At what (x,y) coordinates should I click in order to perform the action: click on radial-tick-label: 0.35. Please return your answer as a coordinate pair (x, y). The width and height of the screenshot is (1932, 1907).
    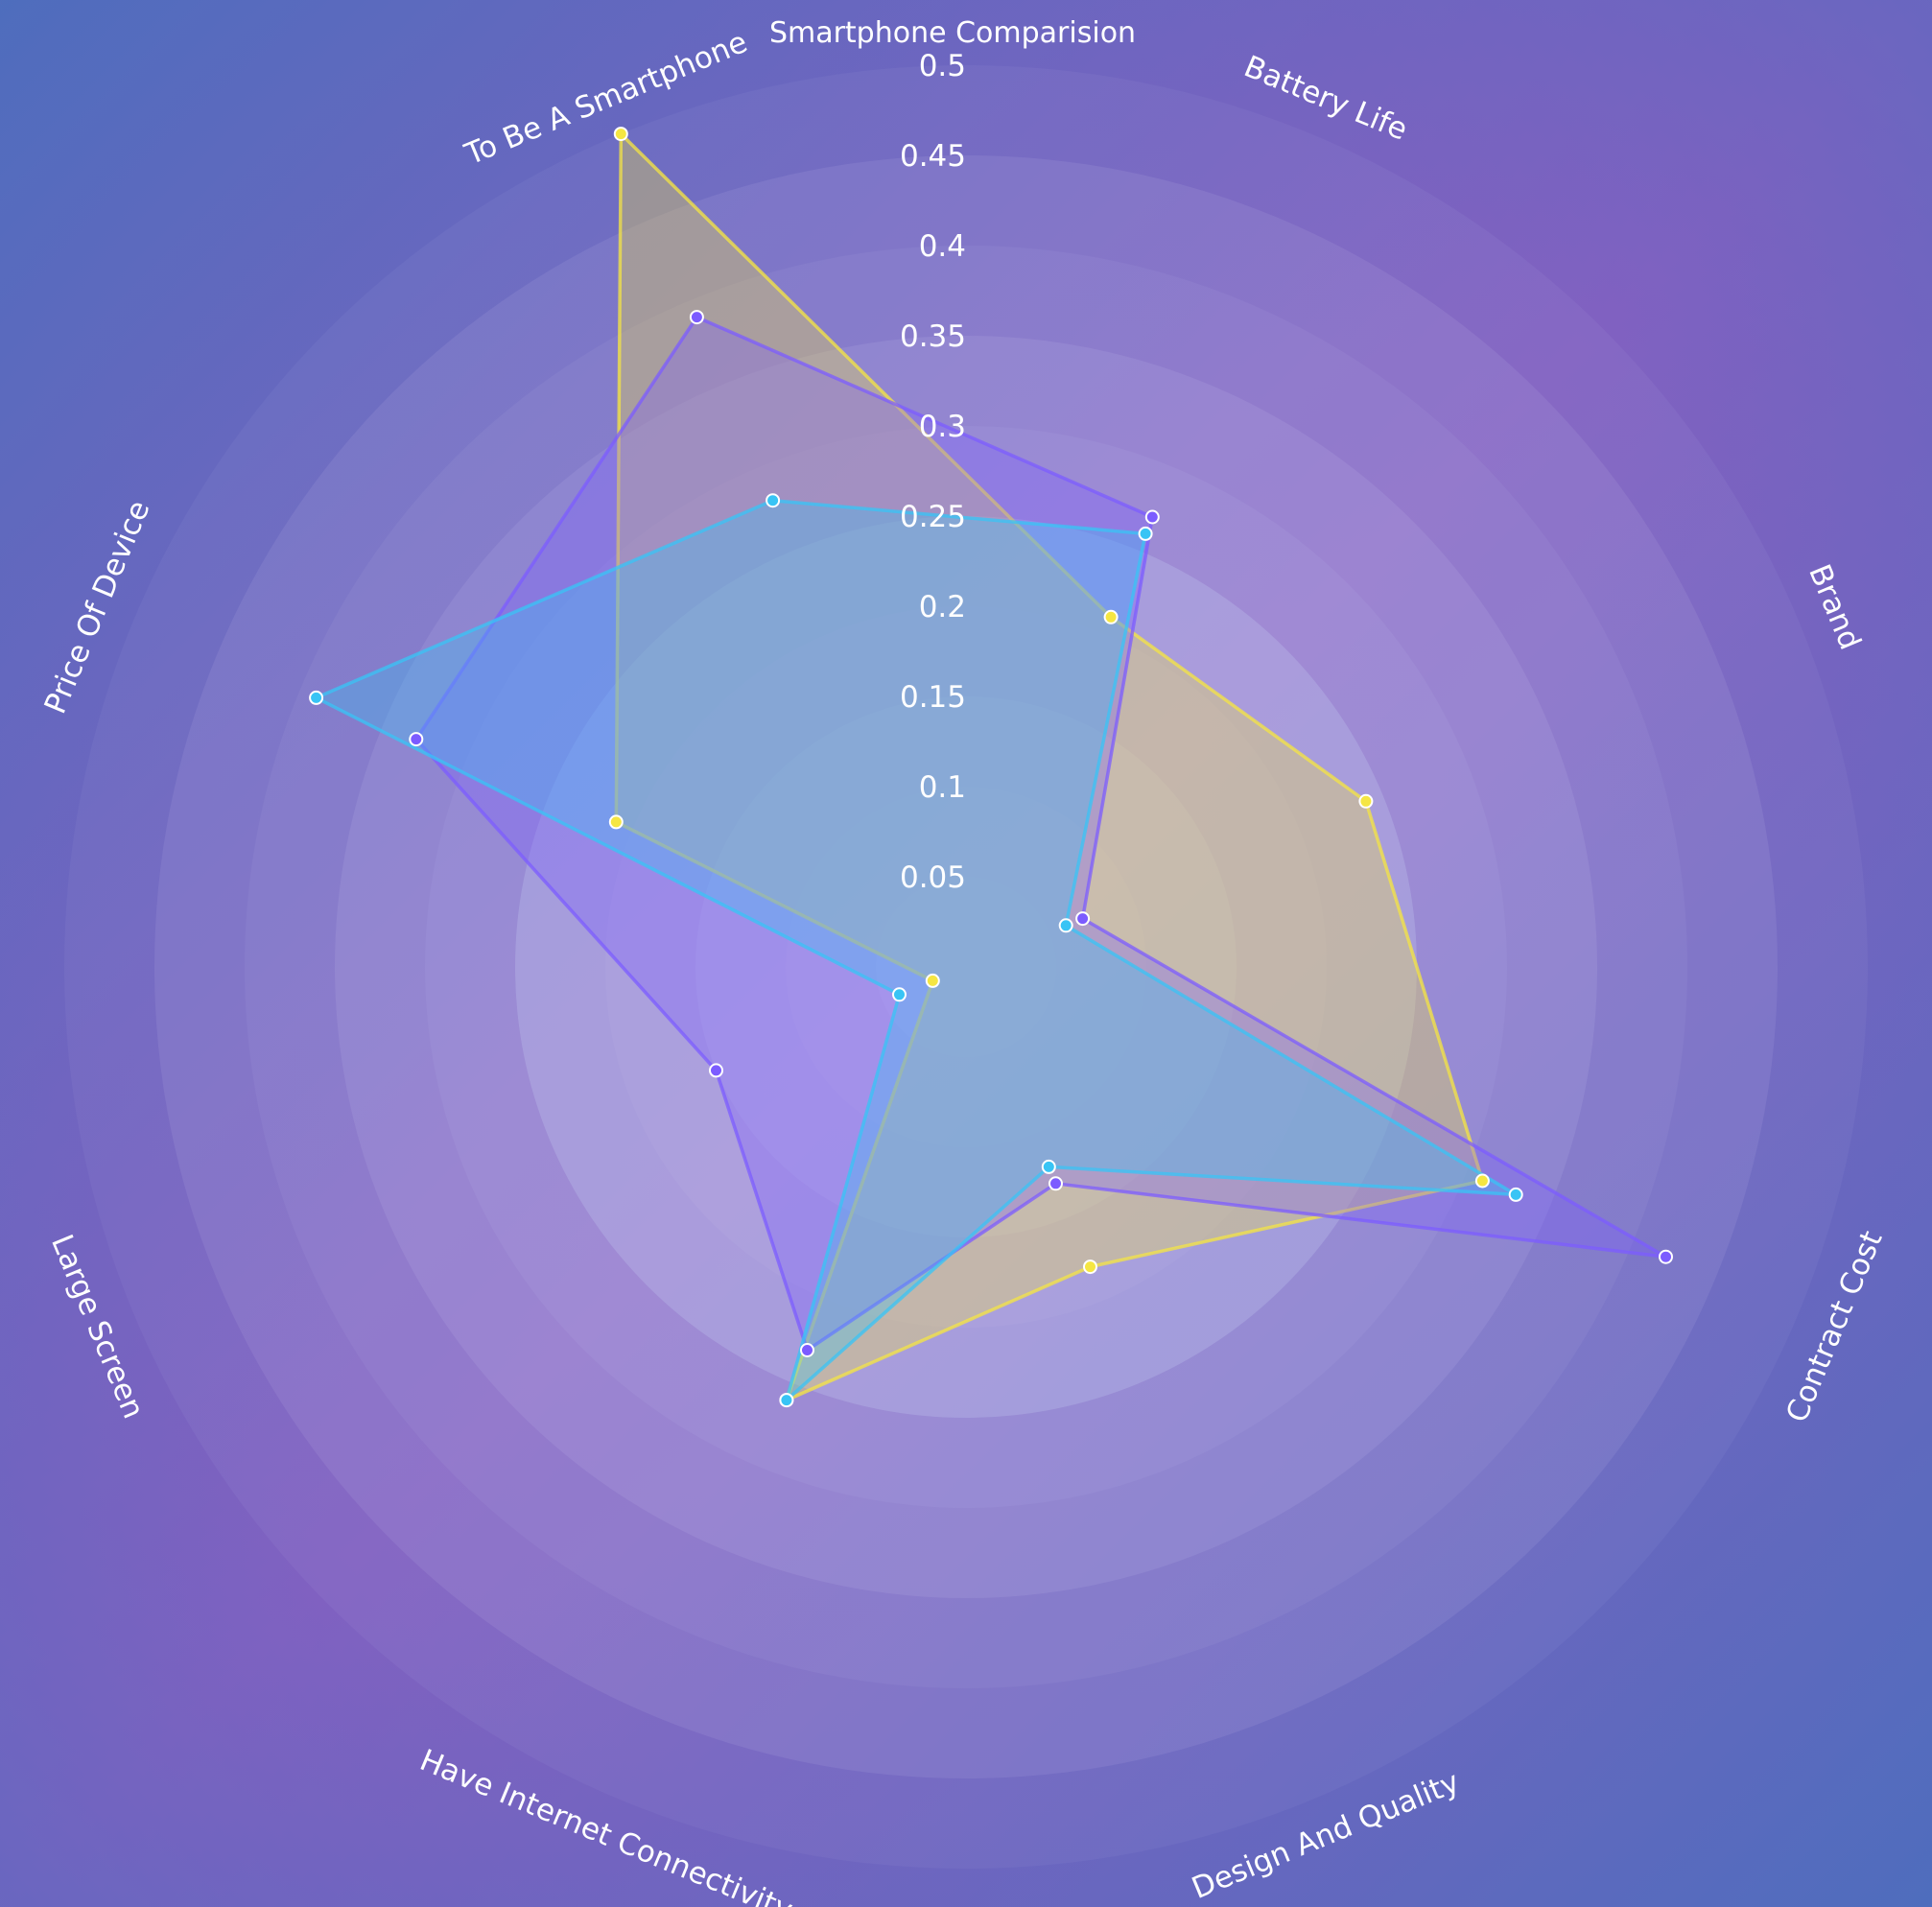
    Looking at the image, I should click on (933, 337).